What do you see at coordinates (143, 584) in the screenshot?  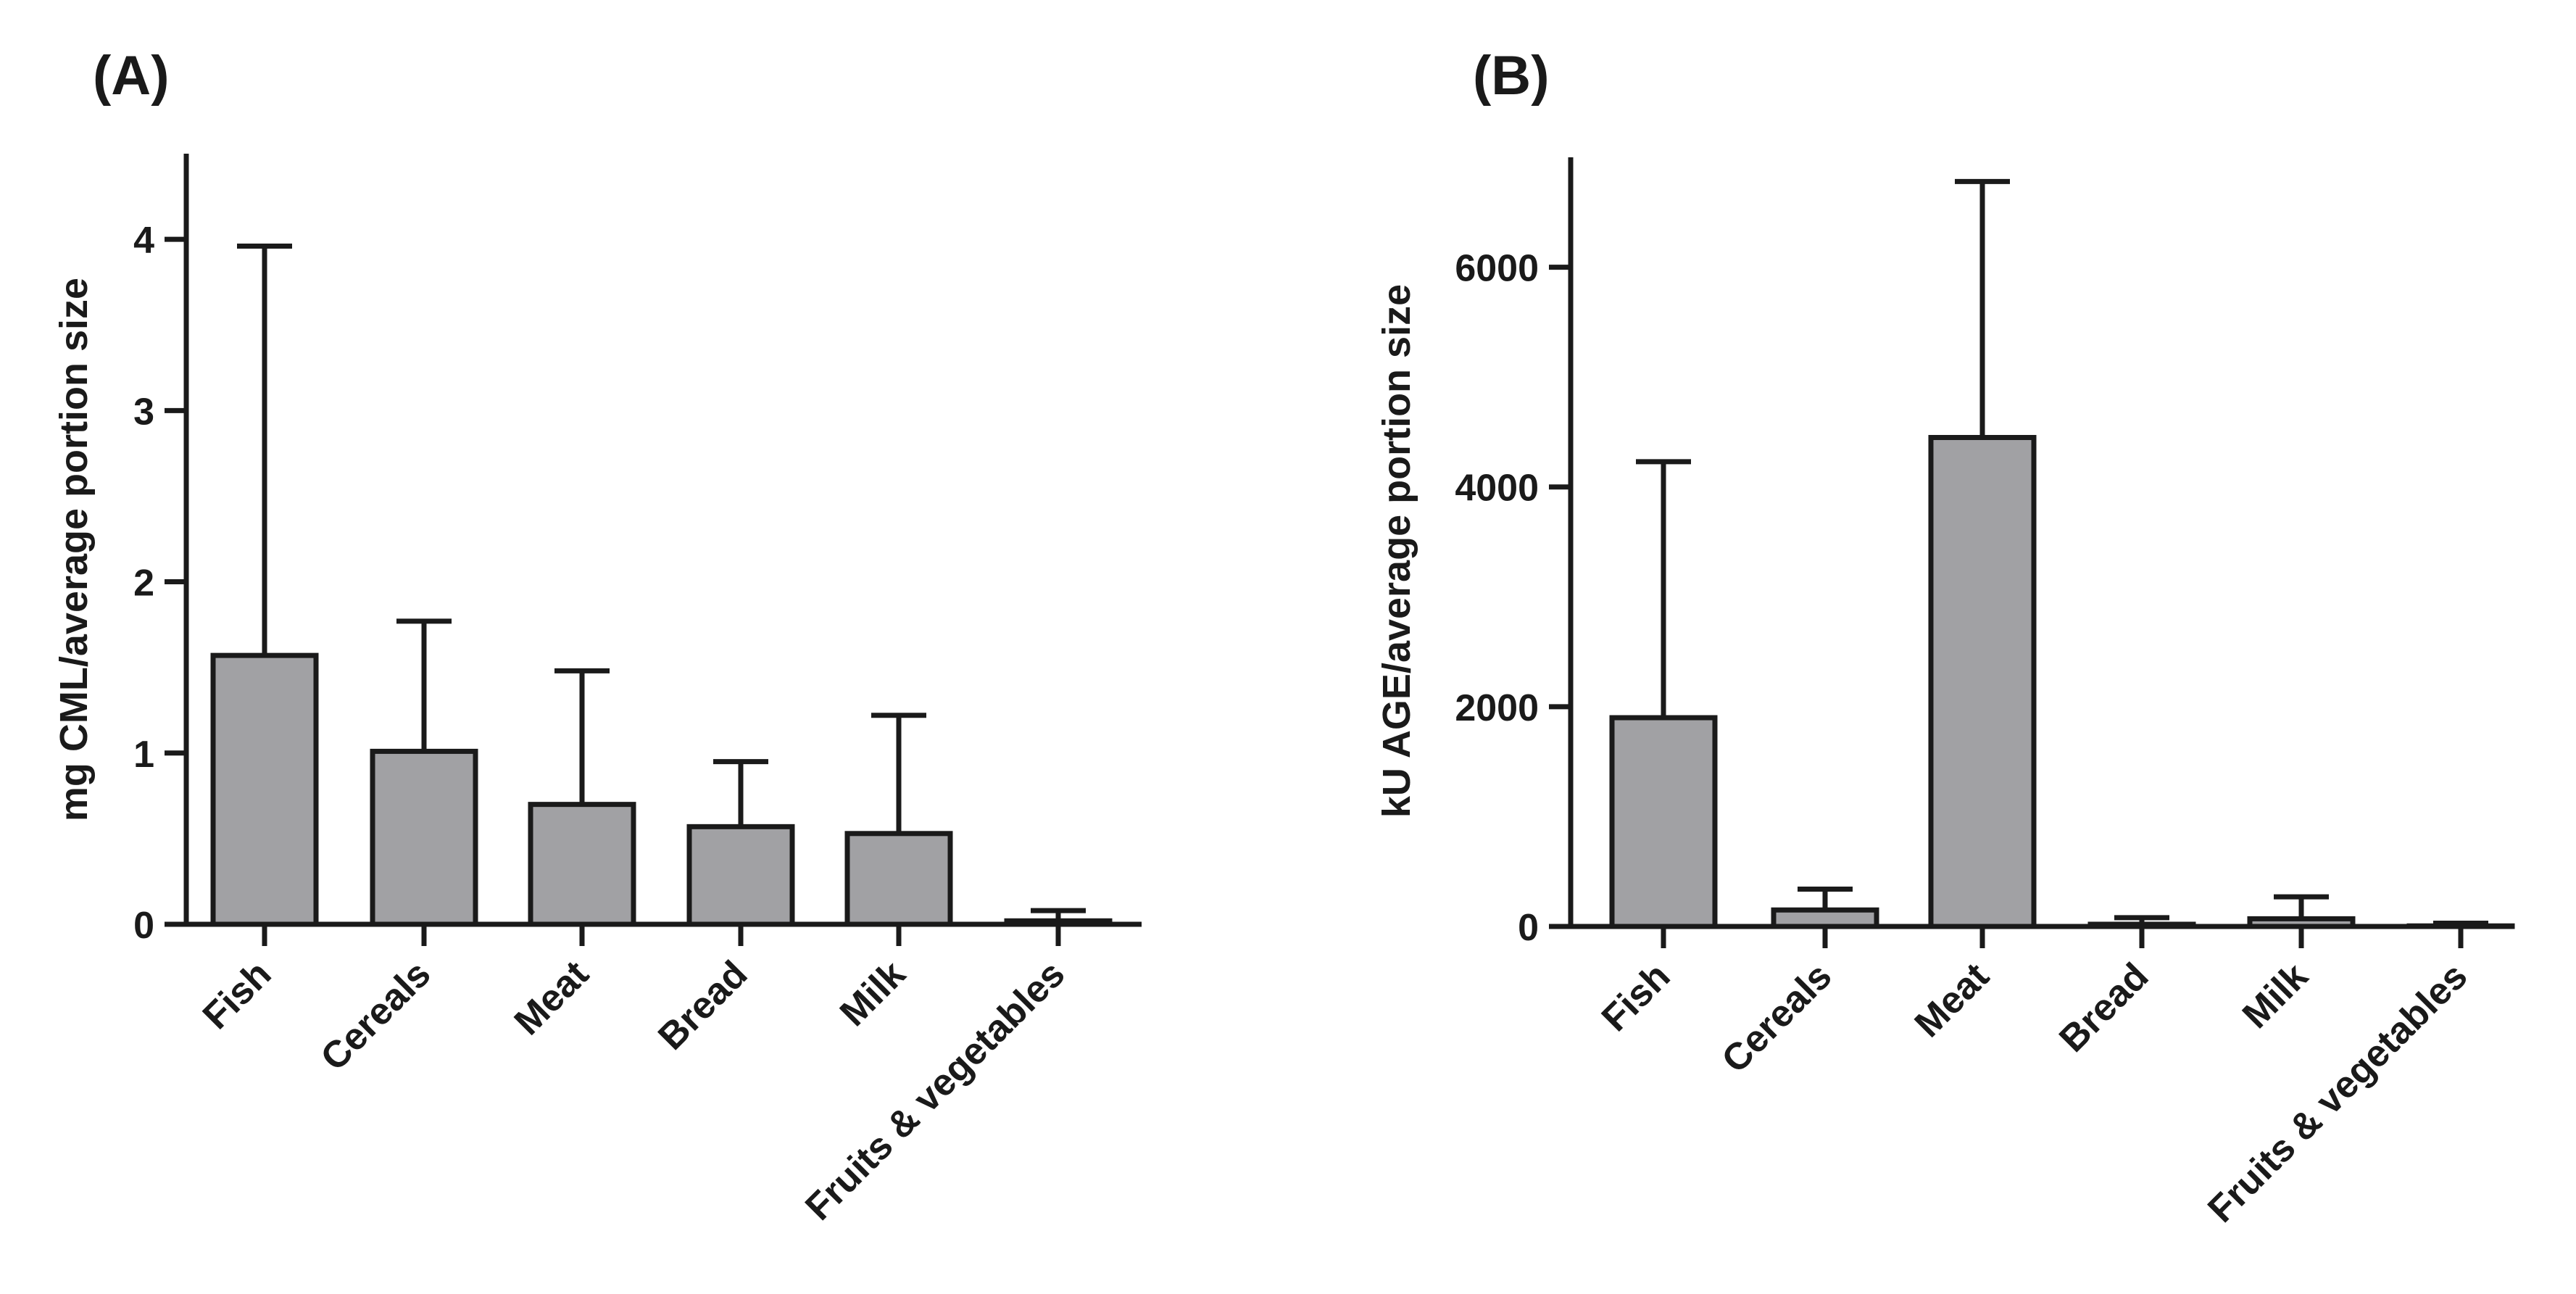 I see `panel-a-y-tick-label: 2` at bounding box center [143, 584].